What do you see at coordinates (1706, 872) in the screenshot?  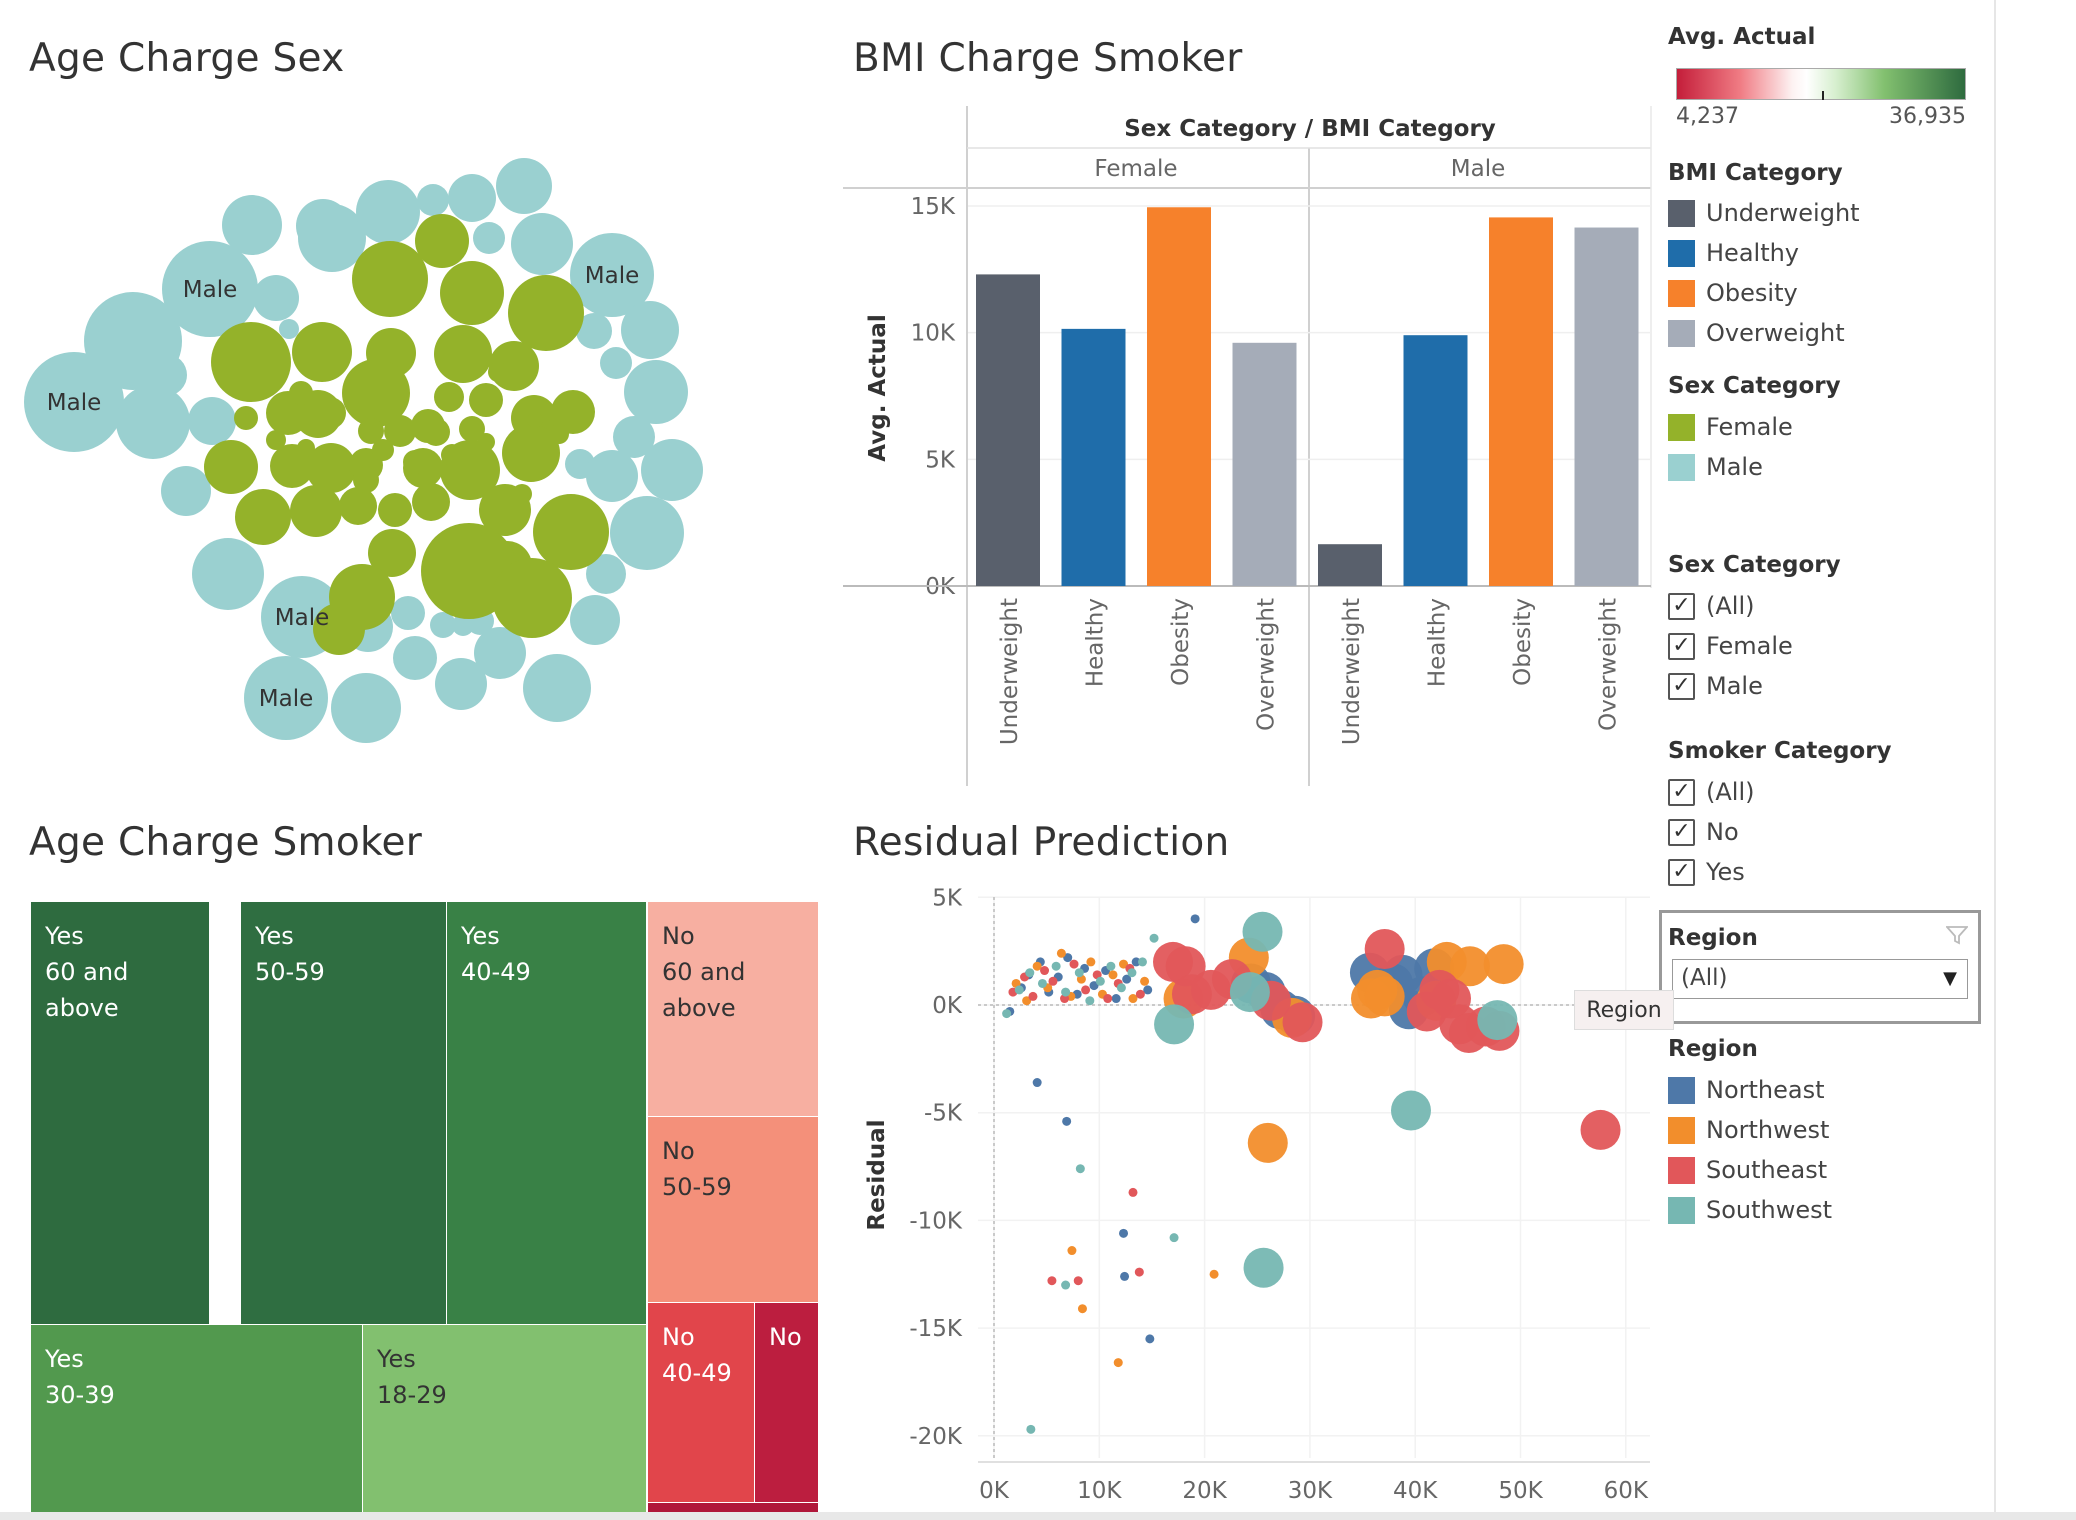 I see `smoker-filter-yes: ✓ Yes` at bounding box center [1706, 872].